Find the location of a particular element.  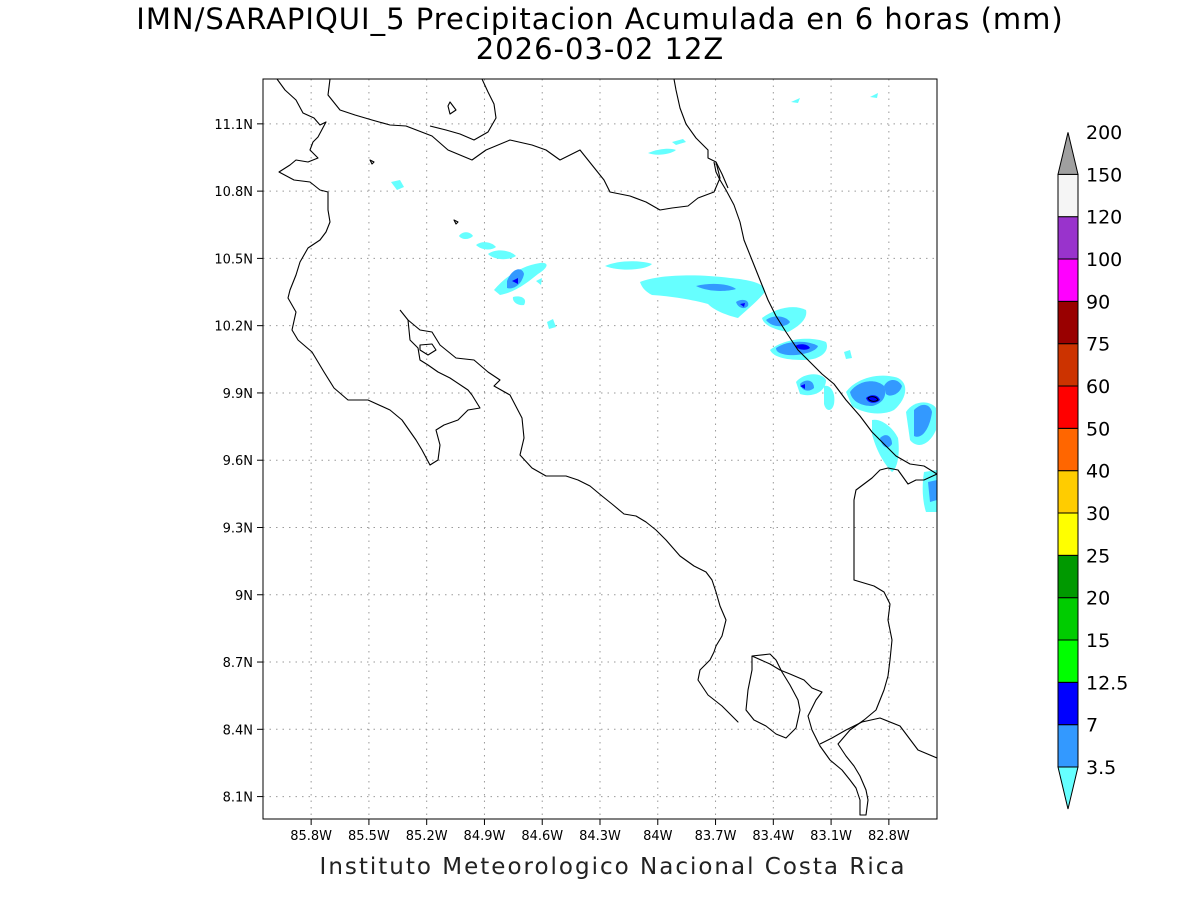

lat-tick-label: 9N is located at coordinates (244, 596).